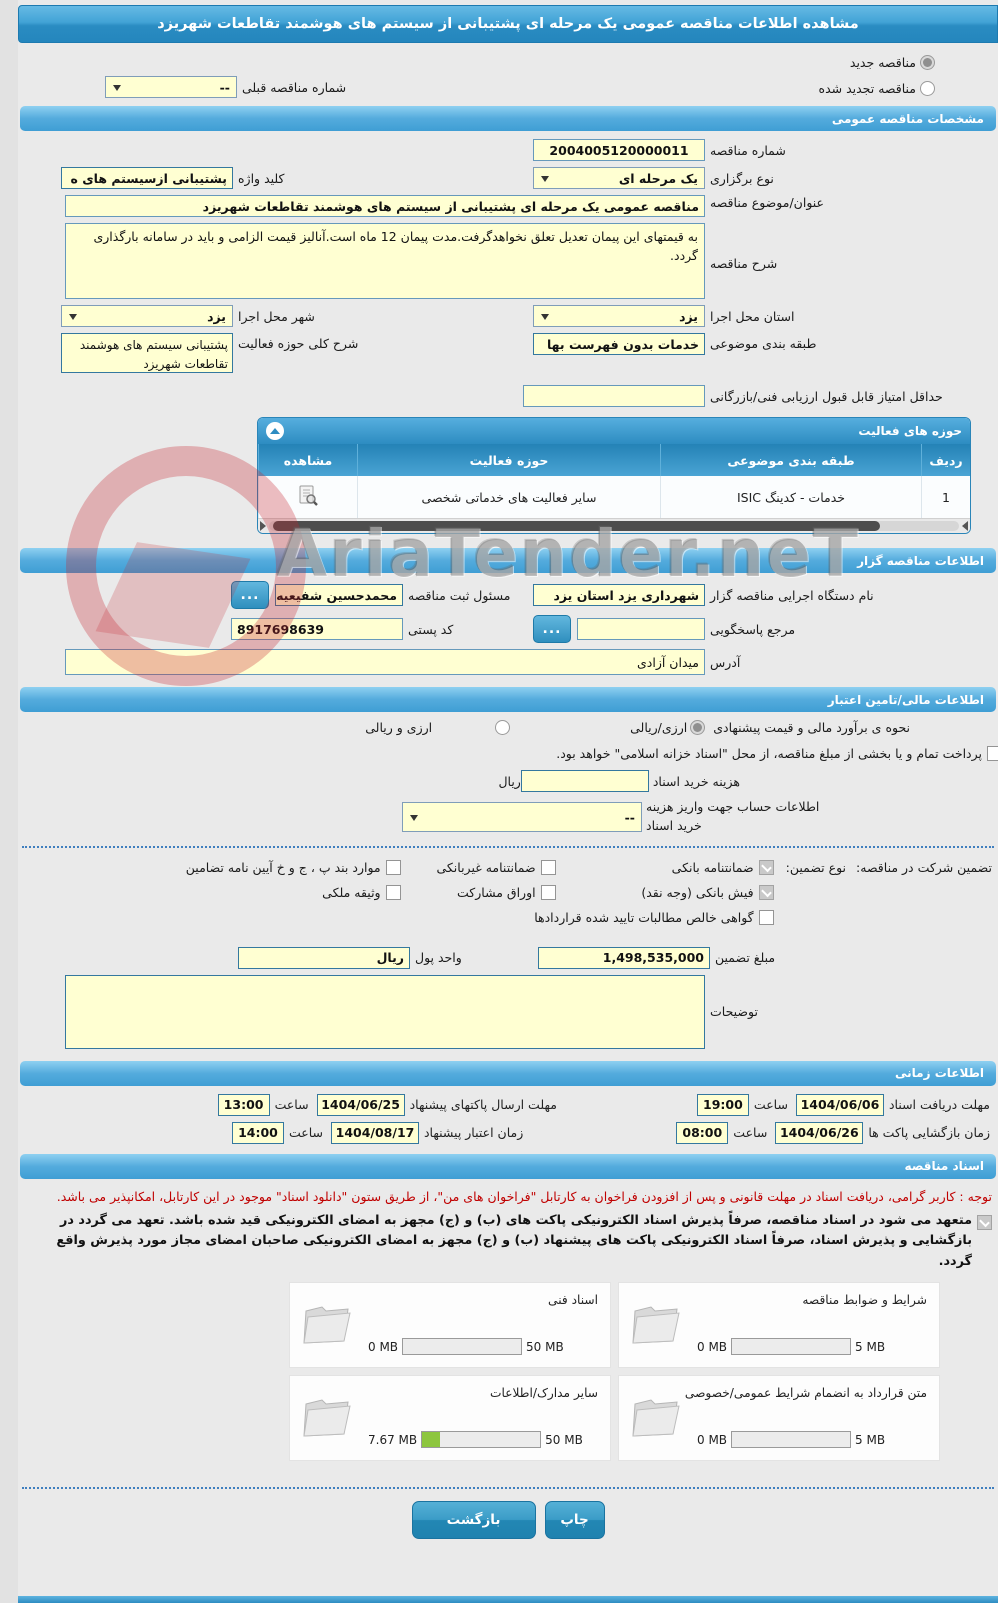 This screenshot has width=998, height=1603. What do you see at coordinates (503, 727) in the screenshot?
I see `estimate-both-radio` at bounding box center [503, 727].